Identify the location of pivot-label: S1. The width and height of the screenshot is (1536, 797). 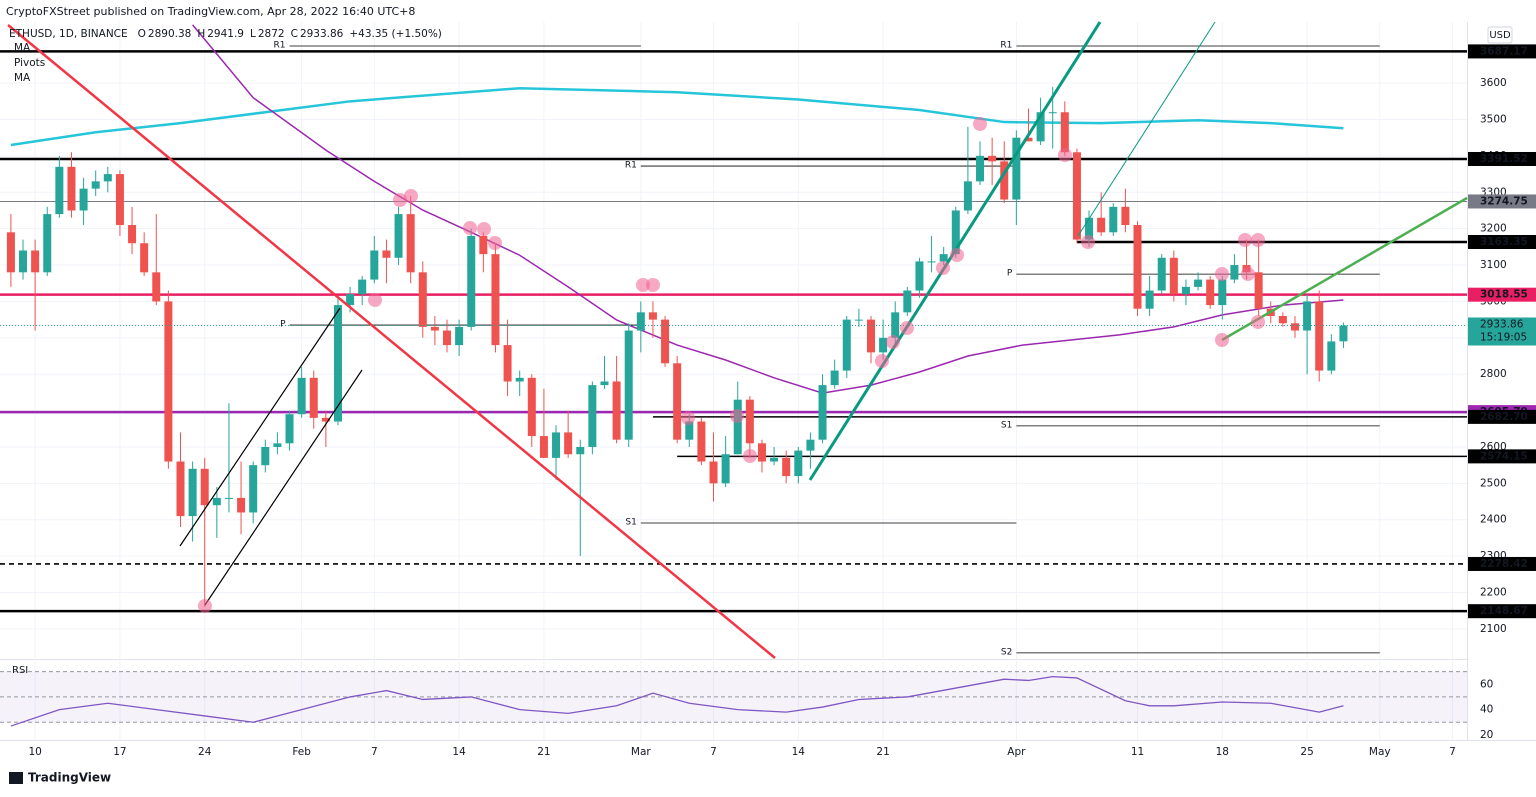
(1006, 425).